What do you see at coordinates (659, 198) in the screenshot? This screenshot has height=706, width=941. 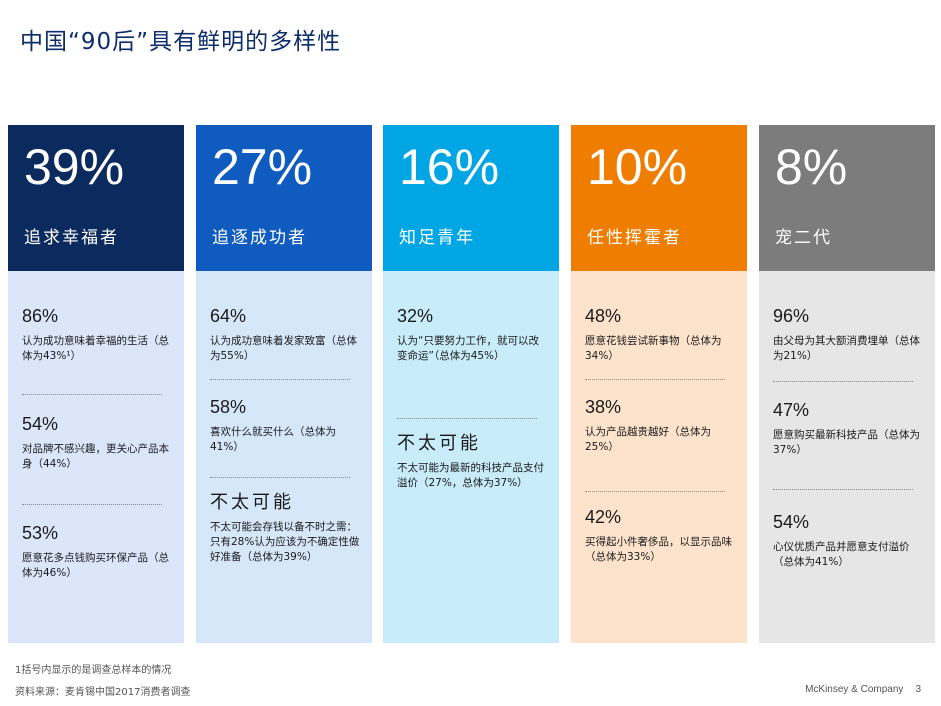 I see `segment-header: 10% 任性挥霍者` at bounding box center [659, 198].